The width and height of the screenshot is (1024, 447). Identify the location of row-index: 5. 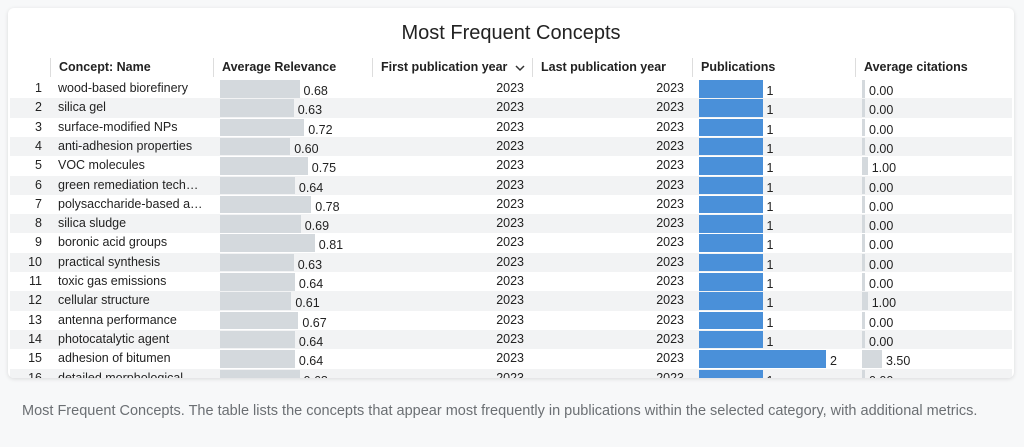
(38, 165).